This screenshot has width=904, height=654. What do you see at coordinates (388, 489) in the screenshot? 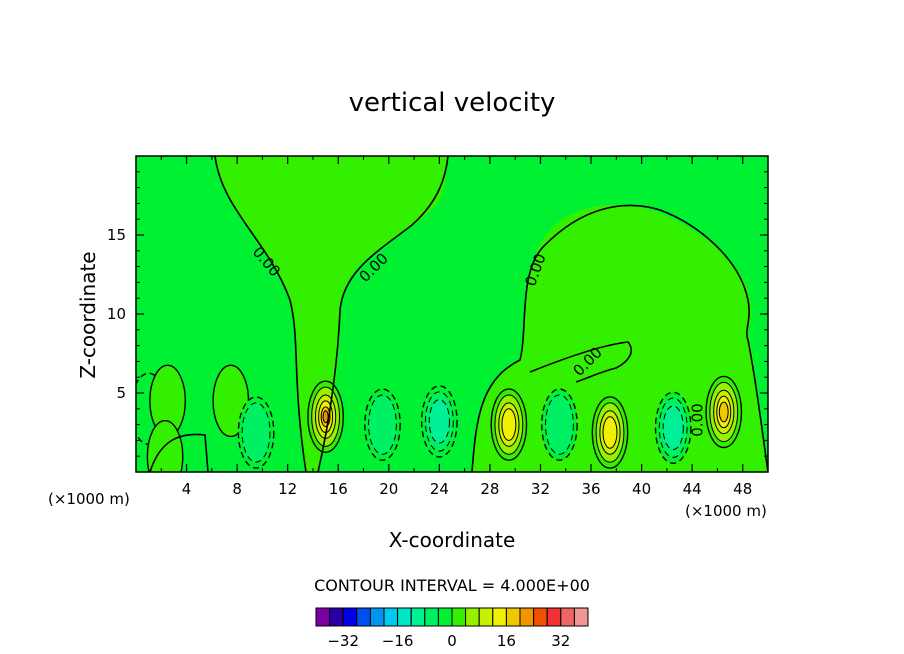
I see `x-tick-label: 20` at bounding box center [388, 489].